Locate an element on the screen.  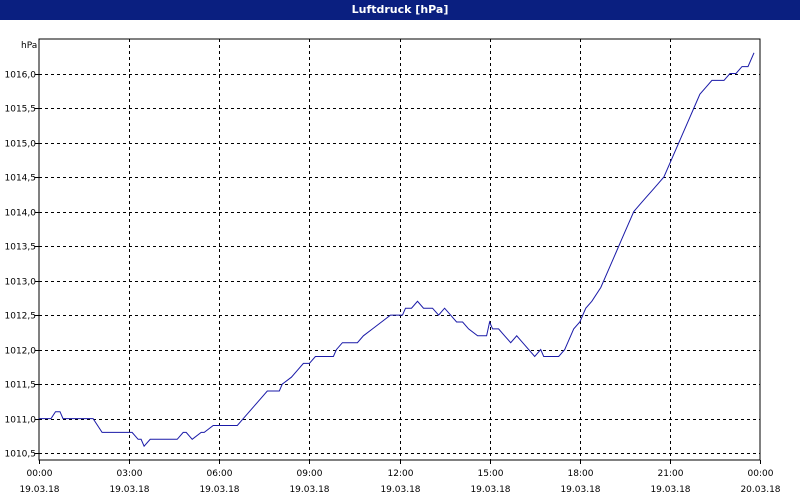
y-tick-label: 1015,5 is located at coordinates (21, 110).